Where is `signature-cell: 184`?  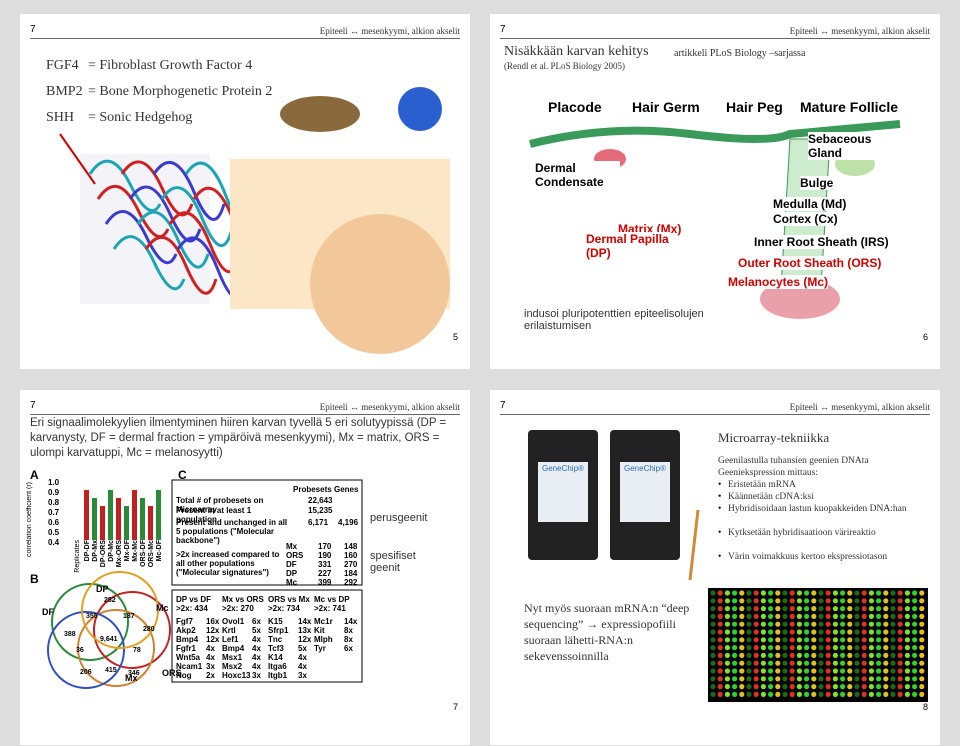
signature-cell: 184 is located at coordinates (351, 573).